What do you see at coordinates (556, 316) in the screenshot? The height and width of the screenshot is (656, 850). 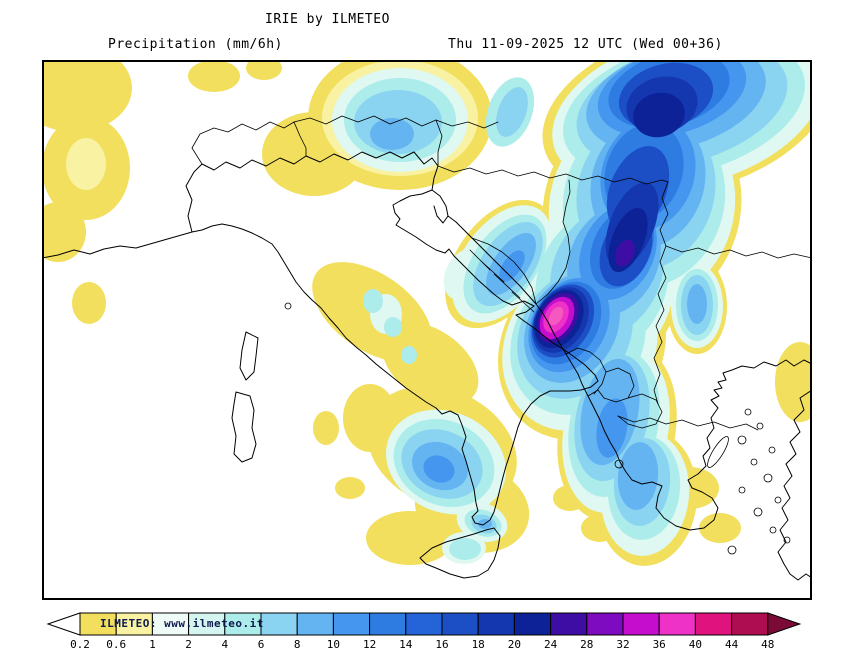 I see `precip-core-peak` at bounding box center [556, 316].